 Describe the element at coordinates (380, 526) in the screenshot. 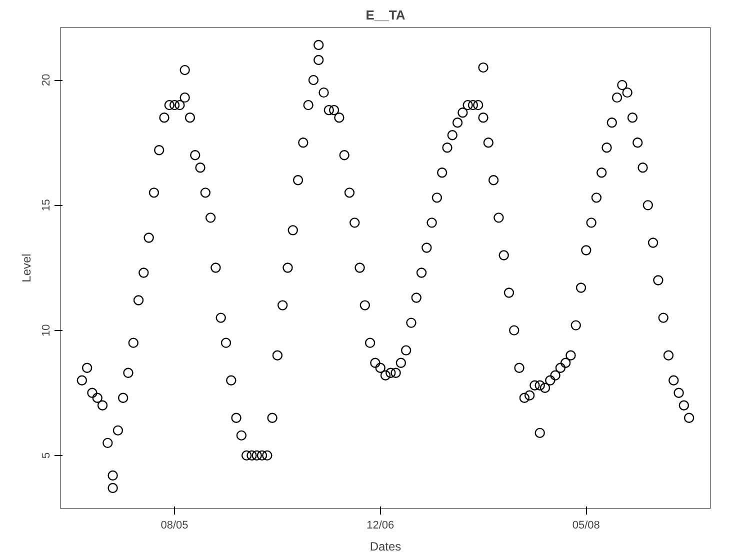

I see `x-tick-label: 12/06` at that location.